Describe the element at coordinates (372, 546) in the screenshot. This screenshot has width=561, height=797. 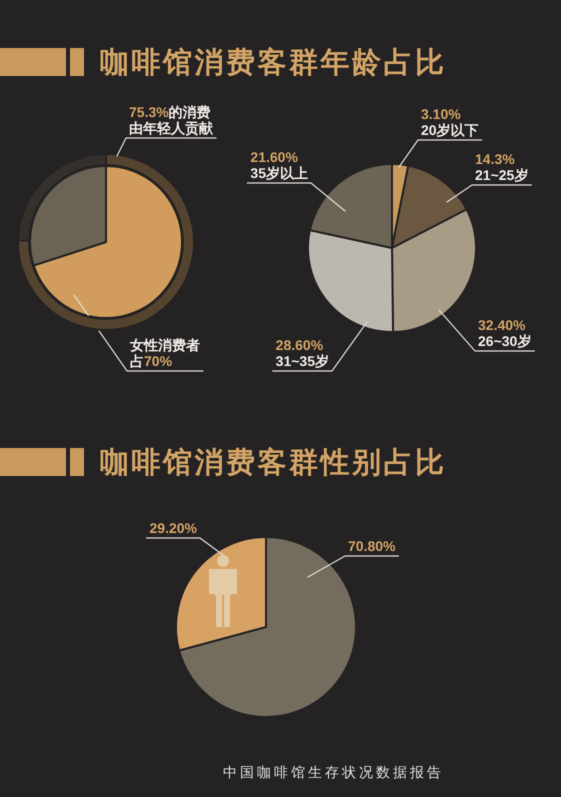
I see `data-label: 70.80%` at that location.